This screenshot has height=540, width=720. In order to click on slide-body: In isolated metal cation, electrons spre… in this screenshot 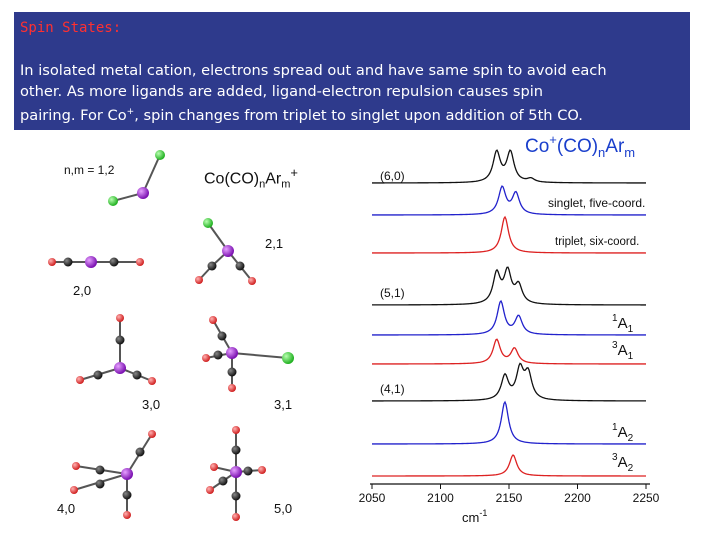, I will do `click(354, 93)`.